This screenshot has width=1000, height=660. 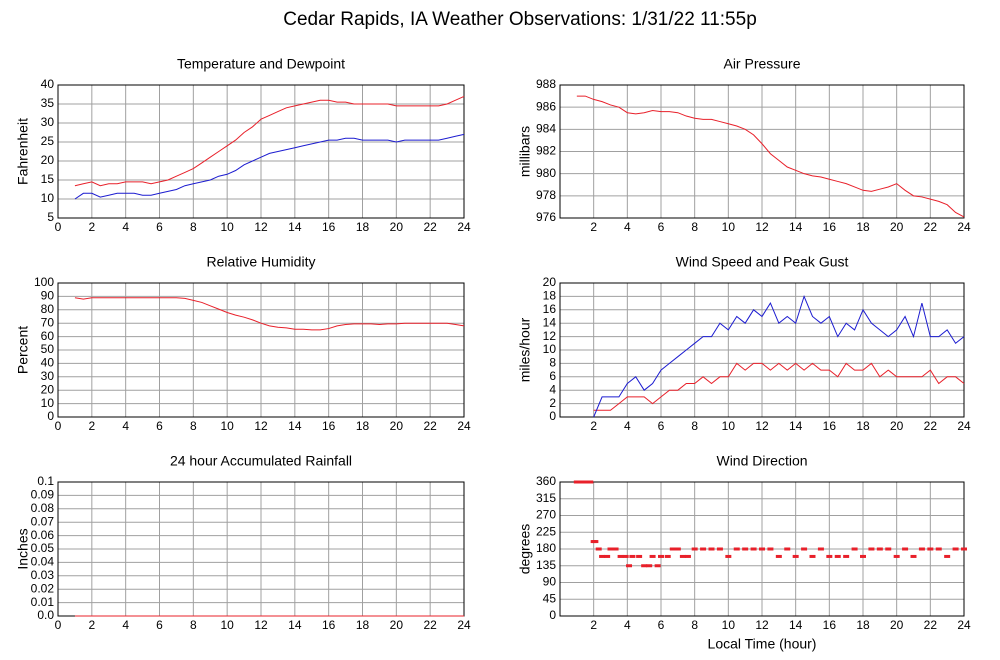 I want to click on y-tick-label: 225, so click(x=546, y=531).